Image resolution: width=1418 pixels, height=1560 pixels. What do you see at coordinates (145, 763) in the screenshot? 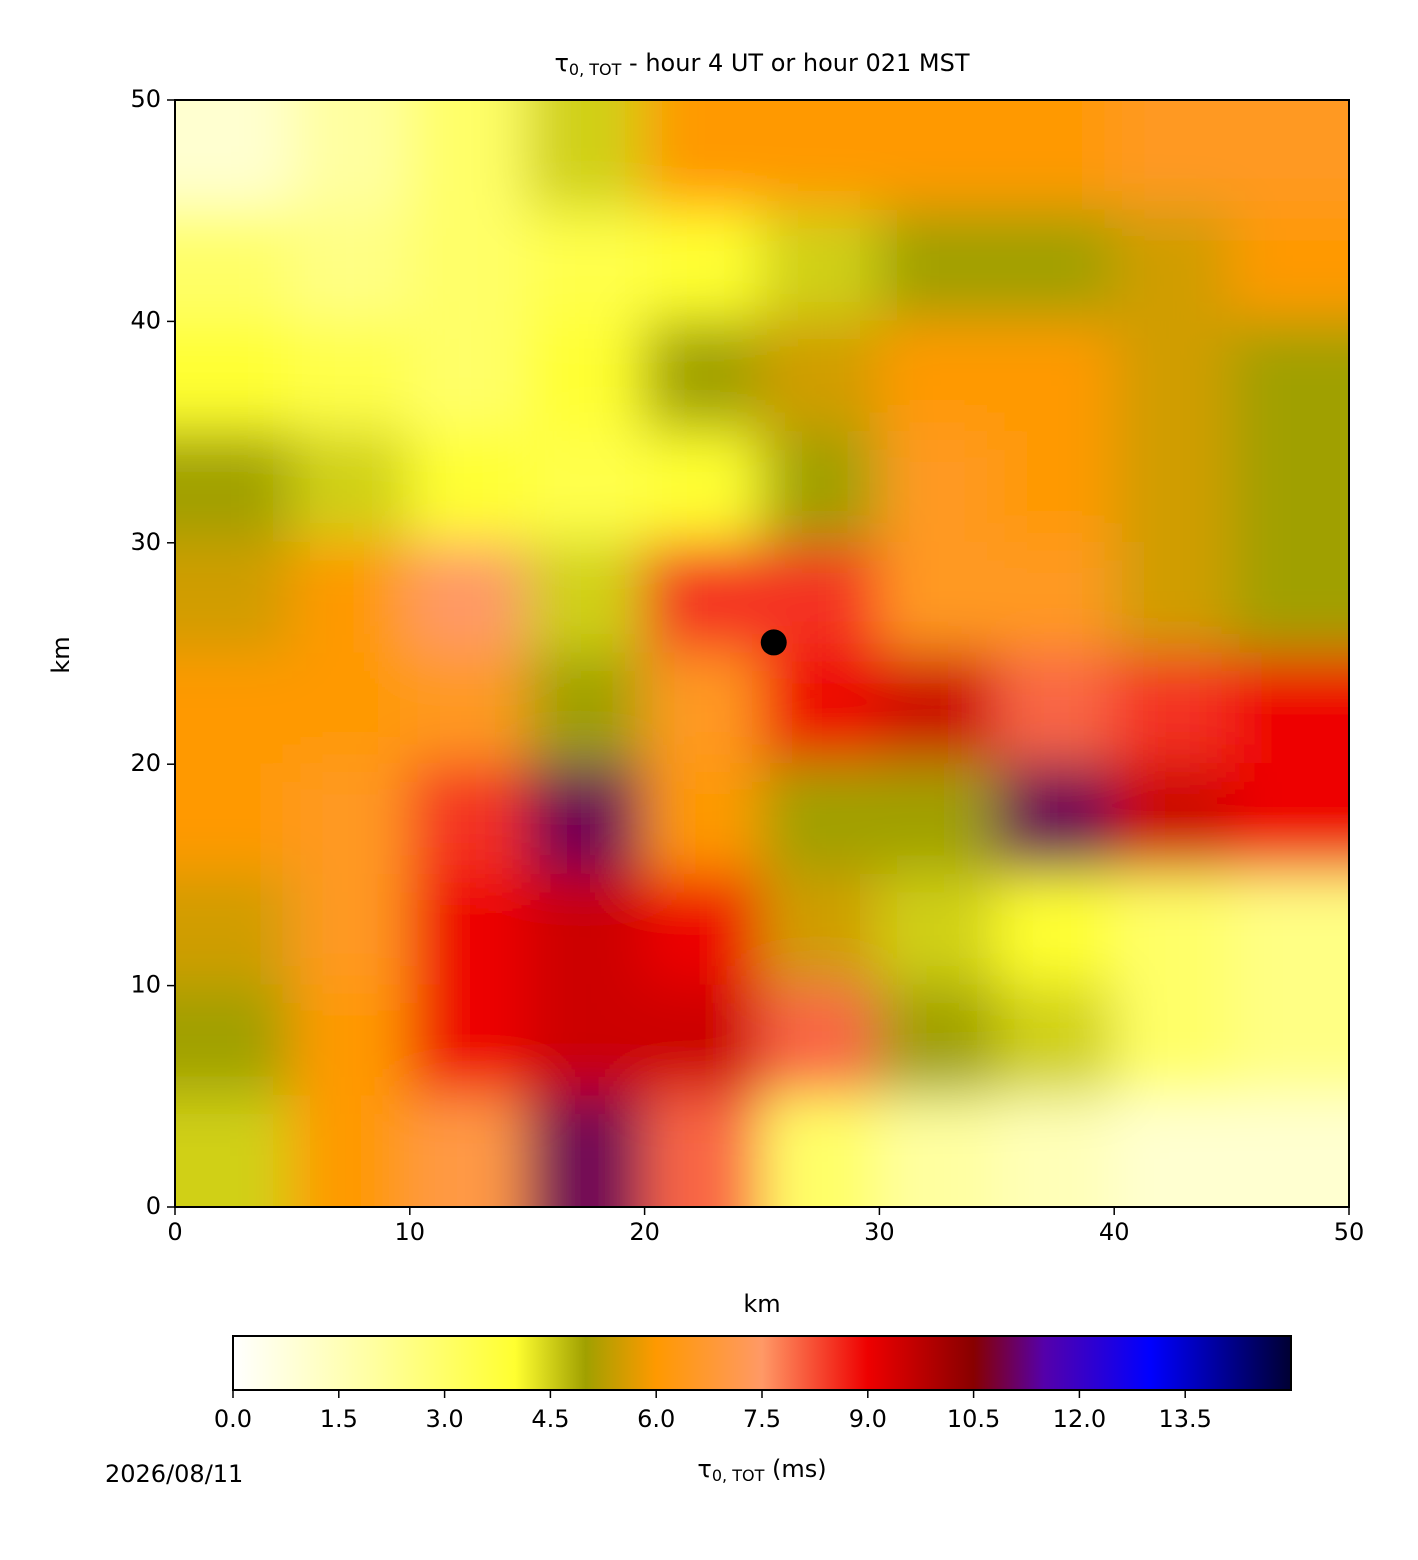
I see `y-tick-label: 20` at bounding box center [145, 763].